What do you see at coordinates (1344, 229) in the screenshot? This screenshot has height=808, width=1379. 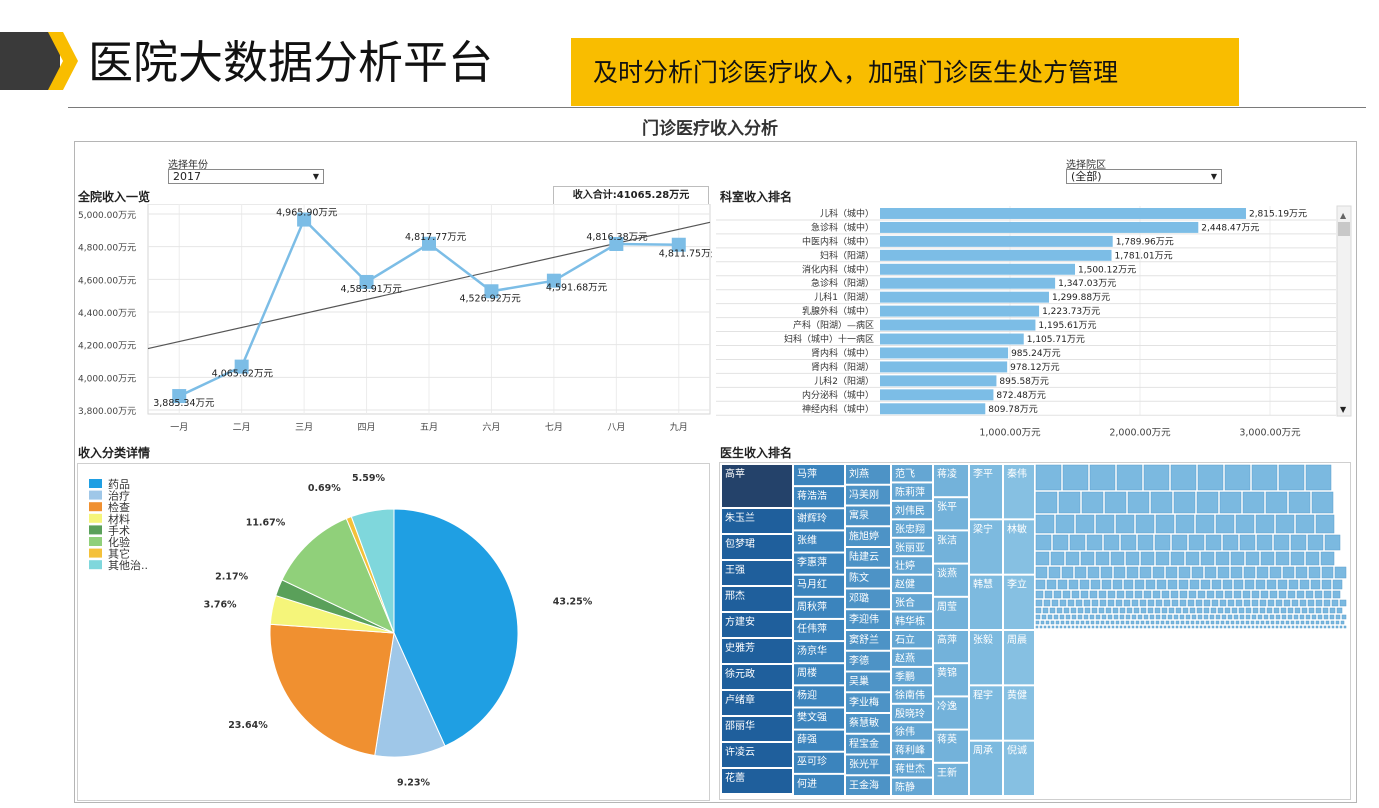 I see `scrollbar-thumb` at bounding box center [1344, 229].